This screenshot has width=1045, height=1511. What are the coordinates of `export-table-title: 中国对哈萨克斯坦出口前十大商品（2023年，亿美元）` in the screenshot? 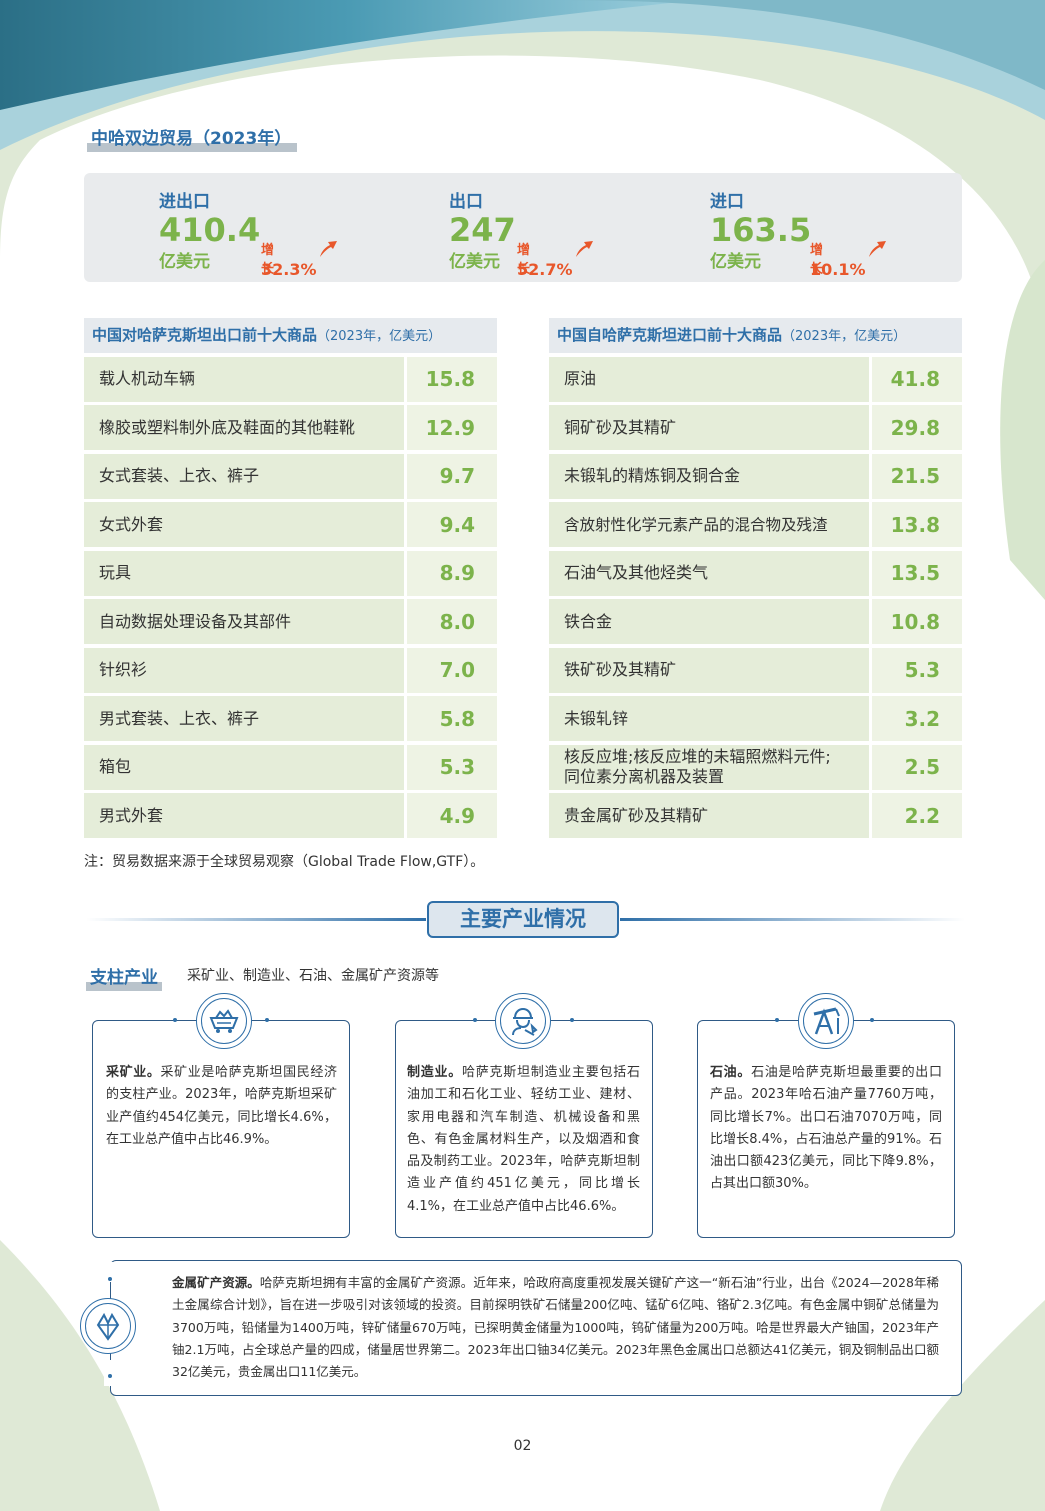 It's located at (290, 335).